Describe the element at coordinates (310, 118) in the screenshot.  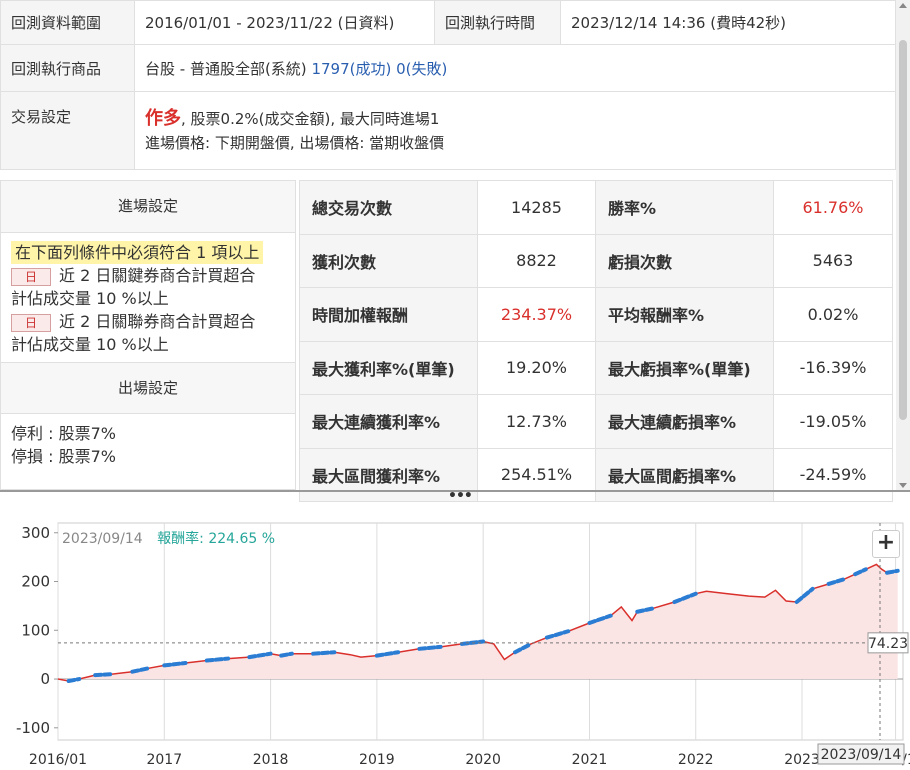
I see `trade-line1: , 股票0.2%(成交金額), 最大同時進場1` at that location.